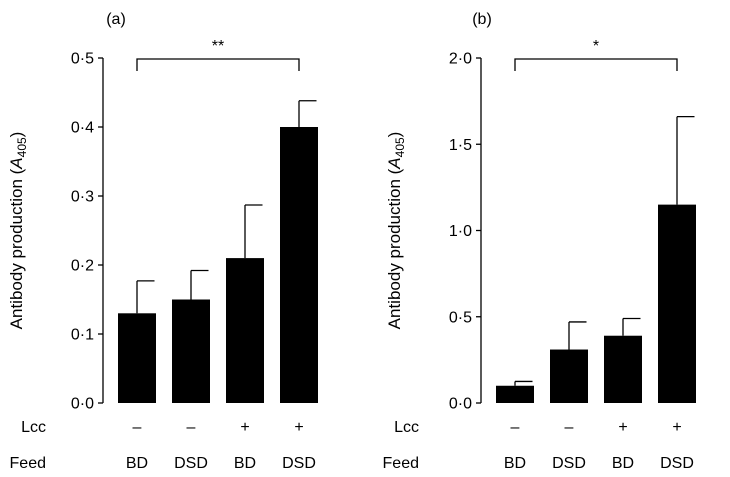 Image resolution: width=730 pixels, height=477 pixels. I want to click on y-axis-title-b: Antibody production (A405), so click(396, 231).